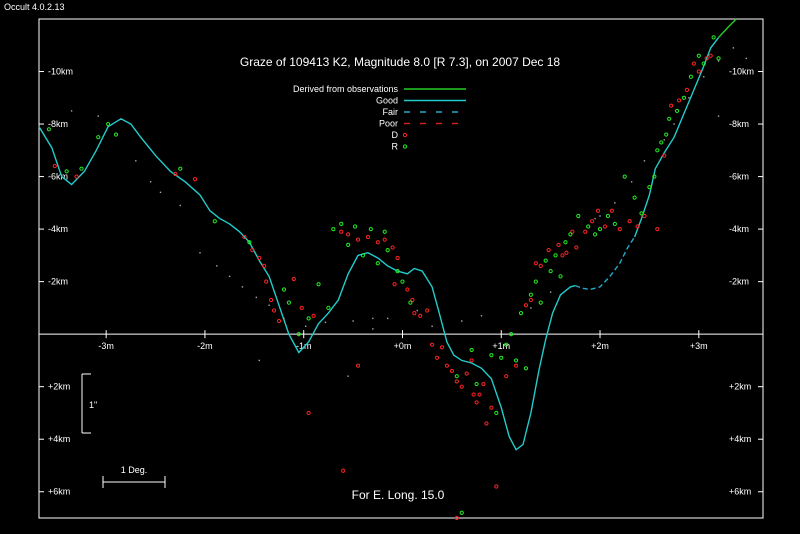  What do you see at coordinates (391, 112) in the screenshot?
I see `legend-label: Fair` at bounding box center [391, 112].